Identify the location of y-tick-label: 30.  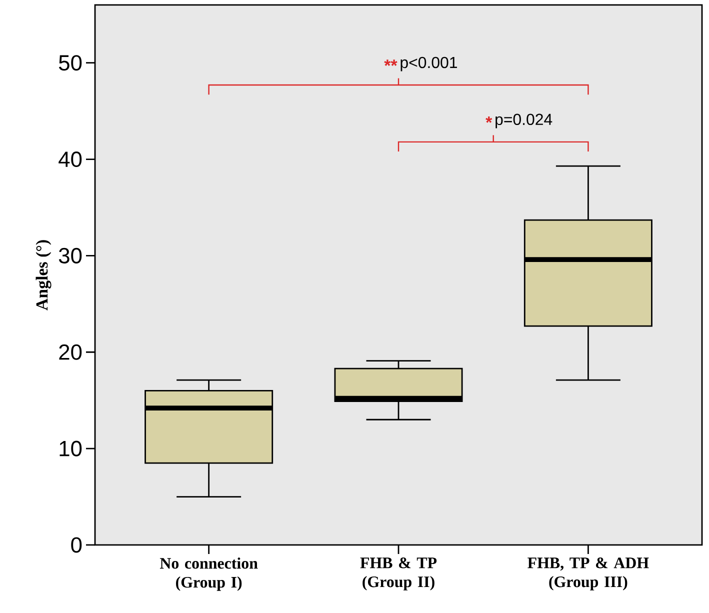
(70, 256).